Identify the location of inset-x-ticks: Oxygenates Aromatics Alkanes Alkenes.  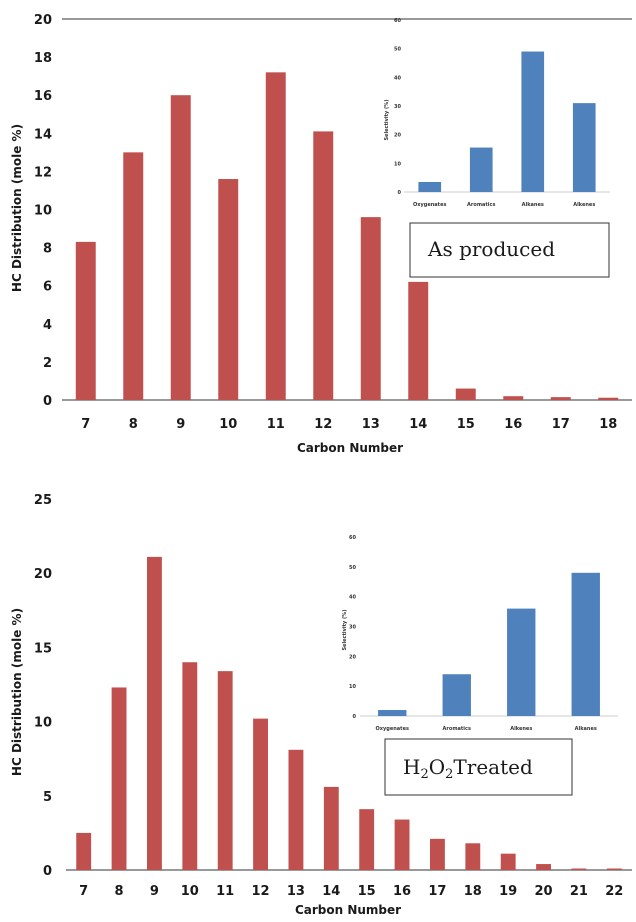
(504, 205).